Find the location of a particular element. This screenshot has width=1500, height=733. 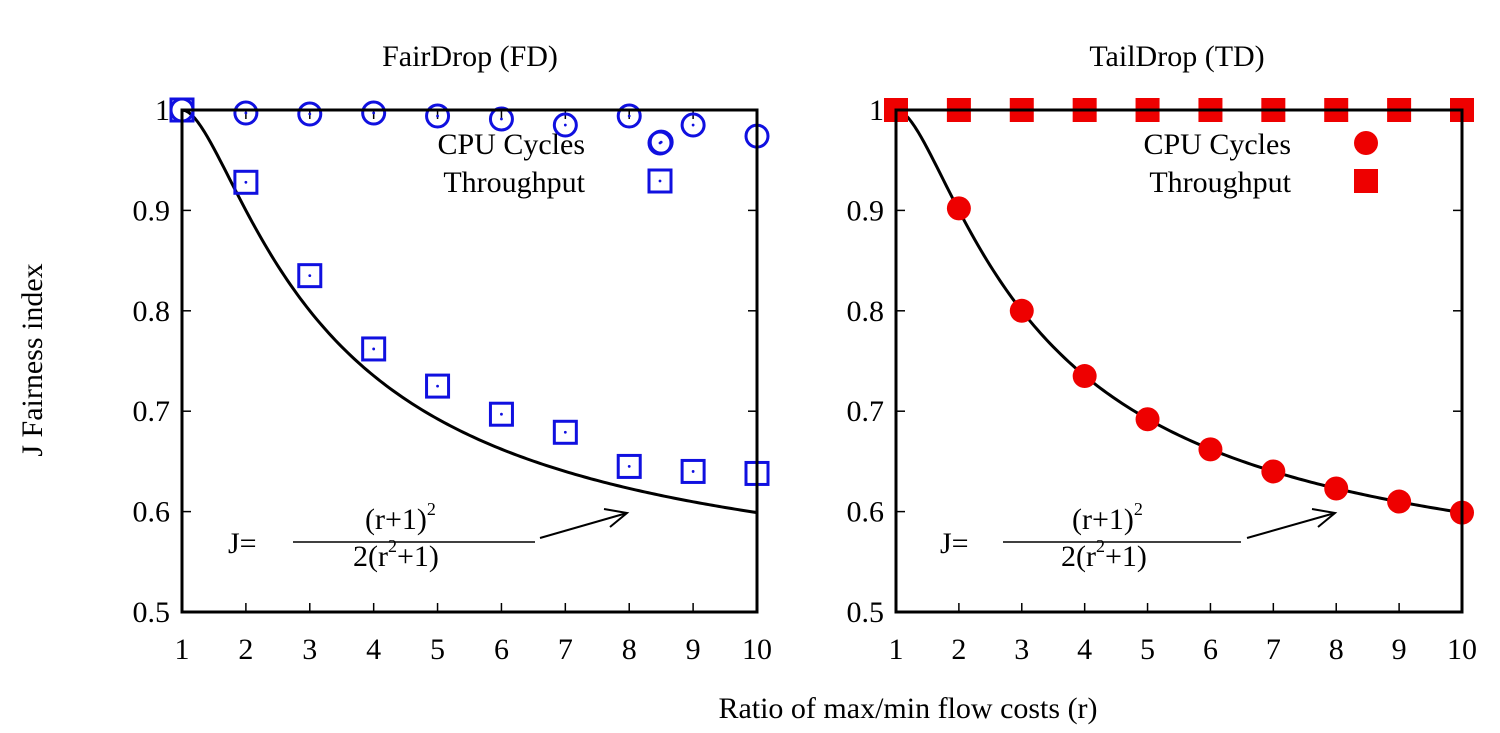

formula-denominator: 2(r2+1) is located at coordinates (1104, 554).